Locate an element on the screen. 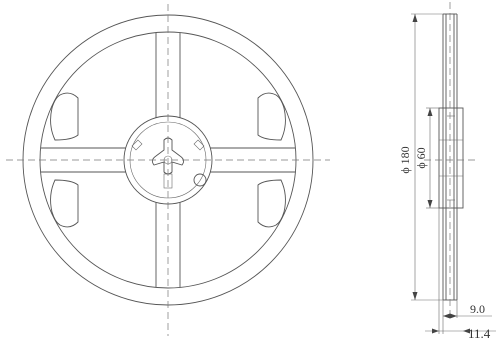 The width and height of the screenshot is (497, 340). drive-hole is located at coordinates (200, 180).